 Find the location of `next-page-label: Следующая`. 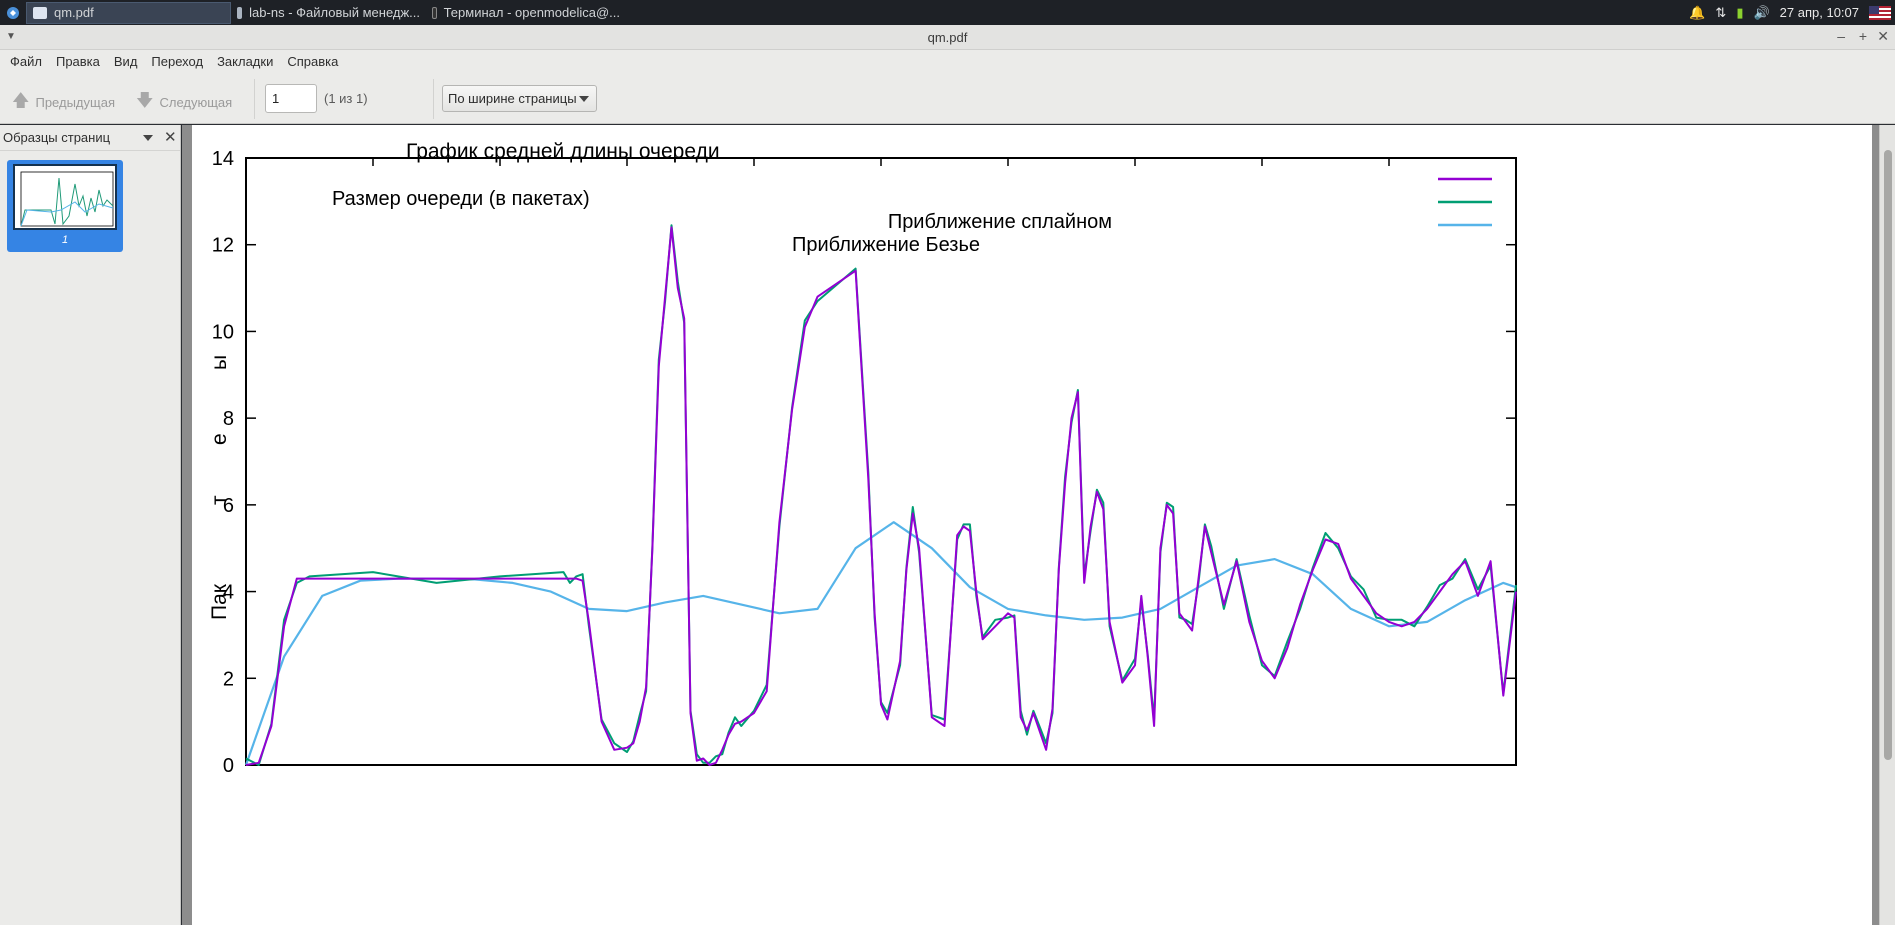

next-page-label: Следующая is located at coordinates (196, 102).